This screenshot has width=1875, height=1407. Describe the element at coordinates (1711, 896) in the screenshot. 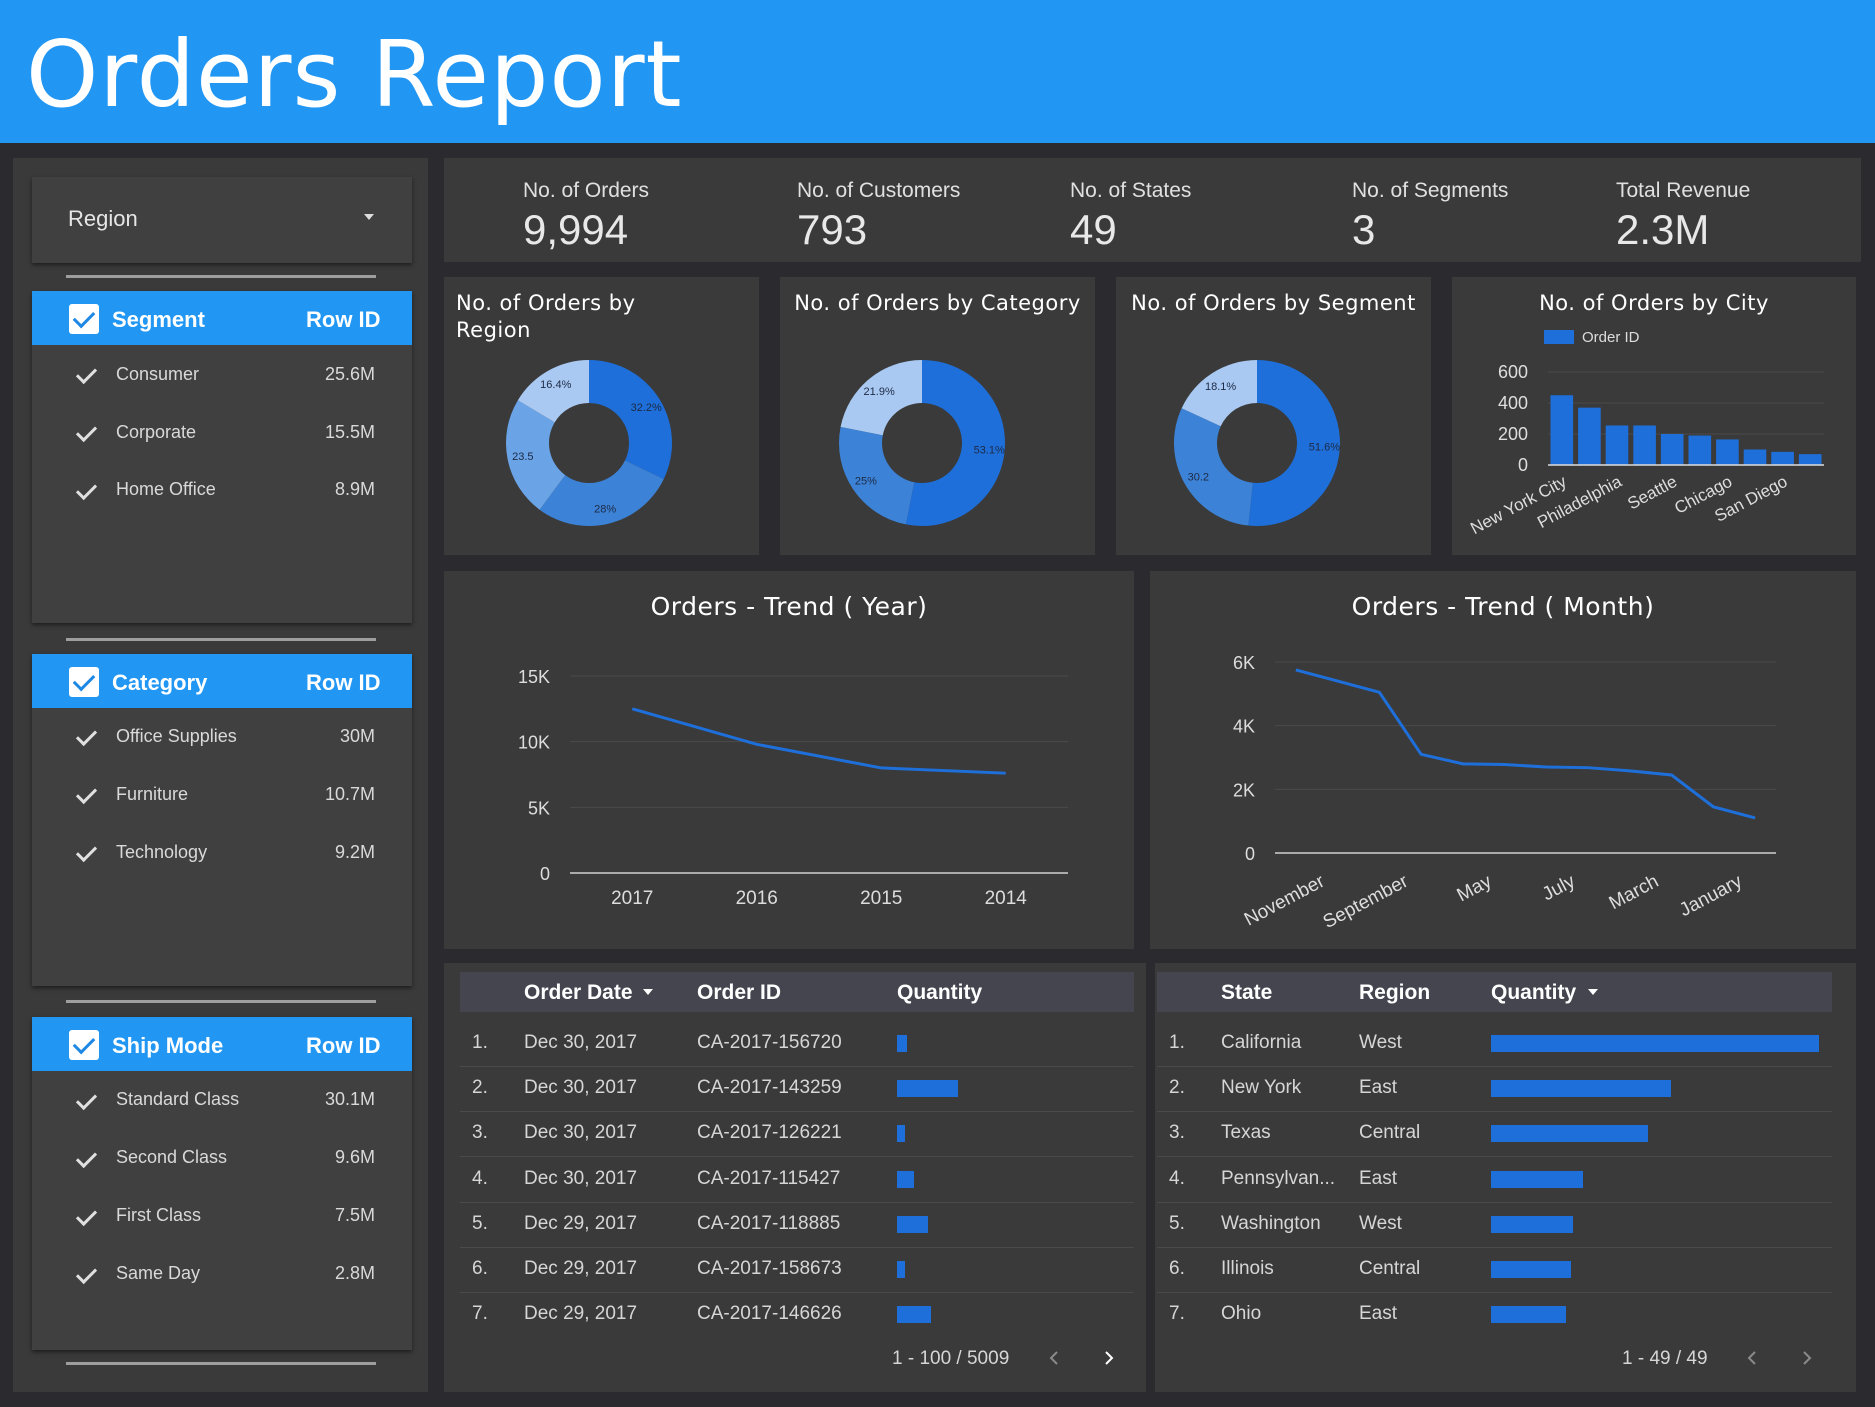

I see `x-tick-label: January` at that location.